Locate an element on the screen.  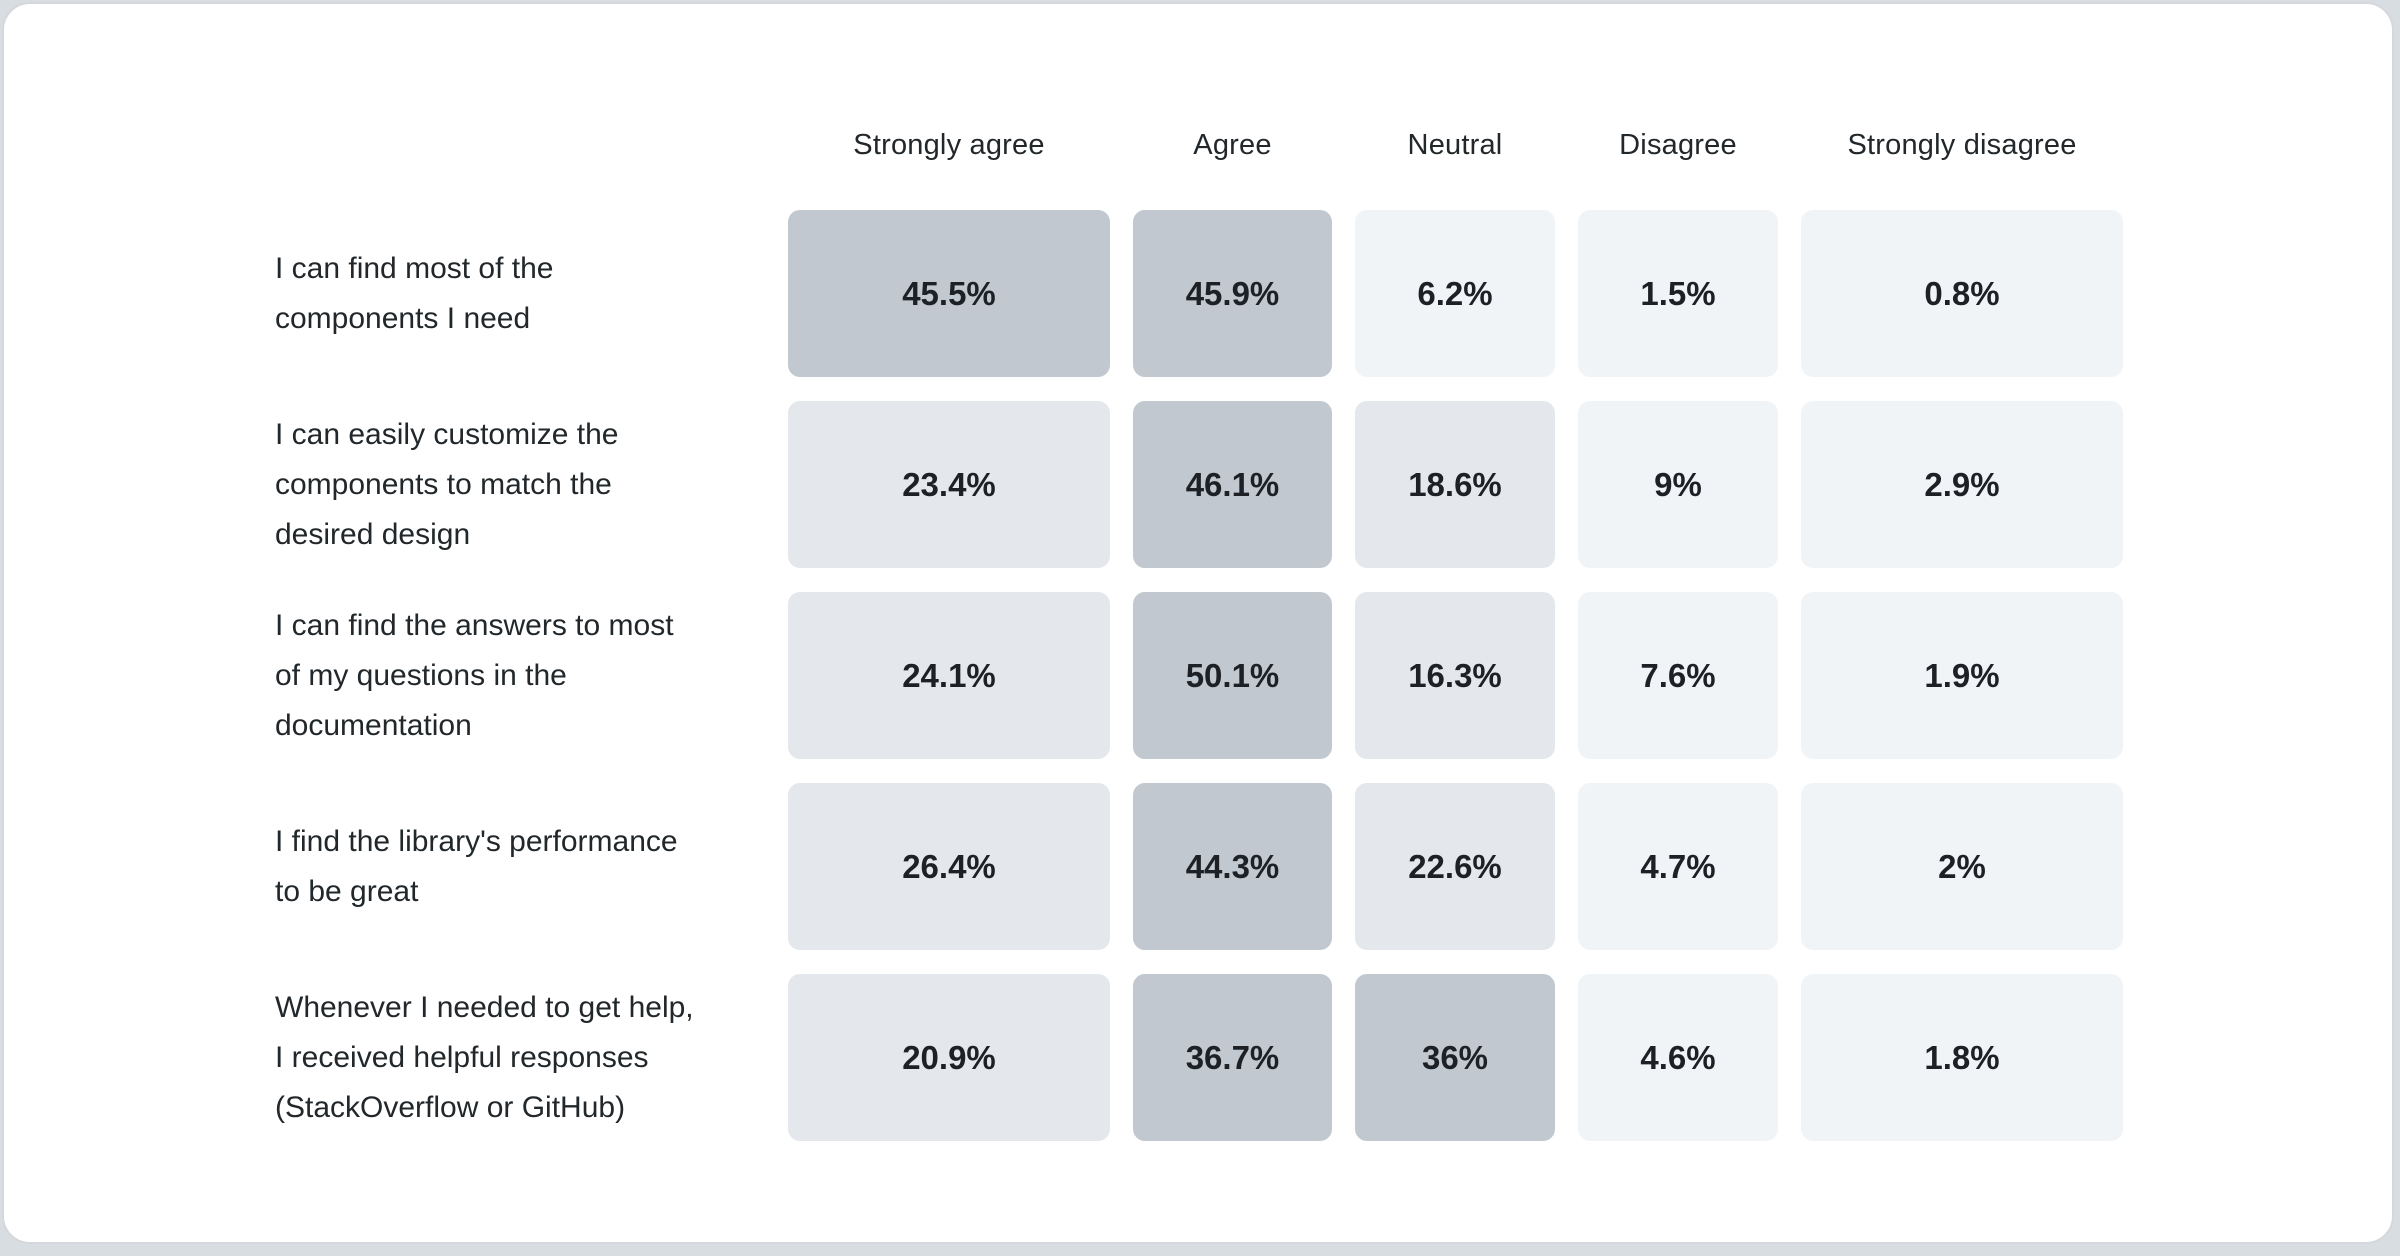
column-header: Neutral is located at coordinates (1455, 145).